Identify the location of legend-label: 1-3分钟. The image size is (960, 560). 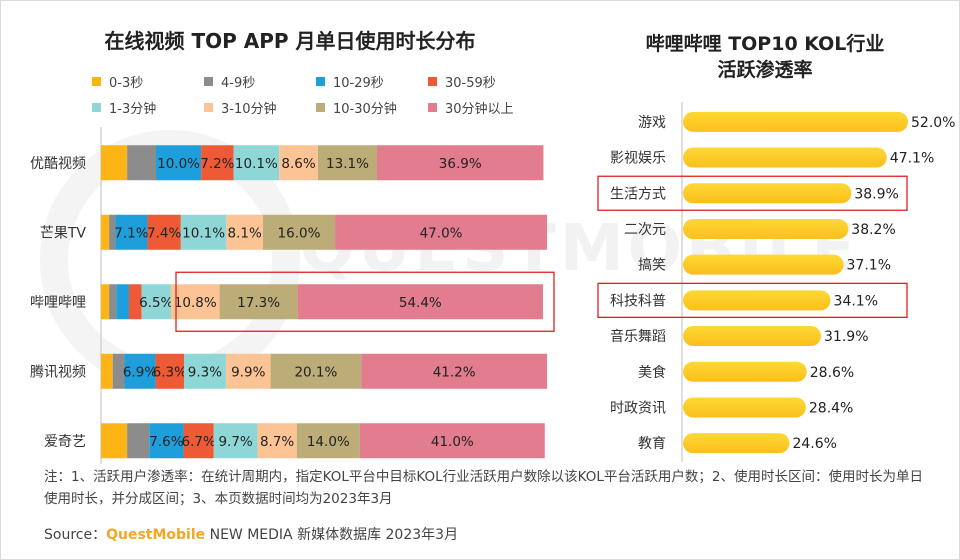
(133, 109).